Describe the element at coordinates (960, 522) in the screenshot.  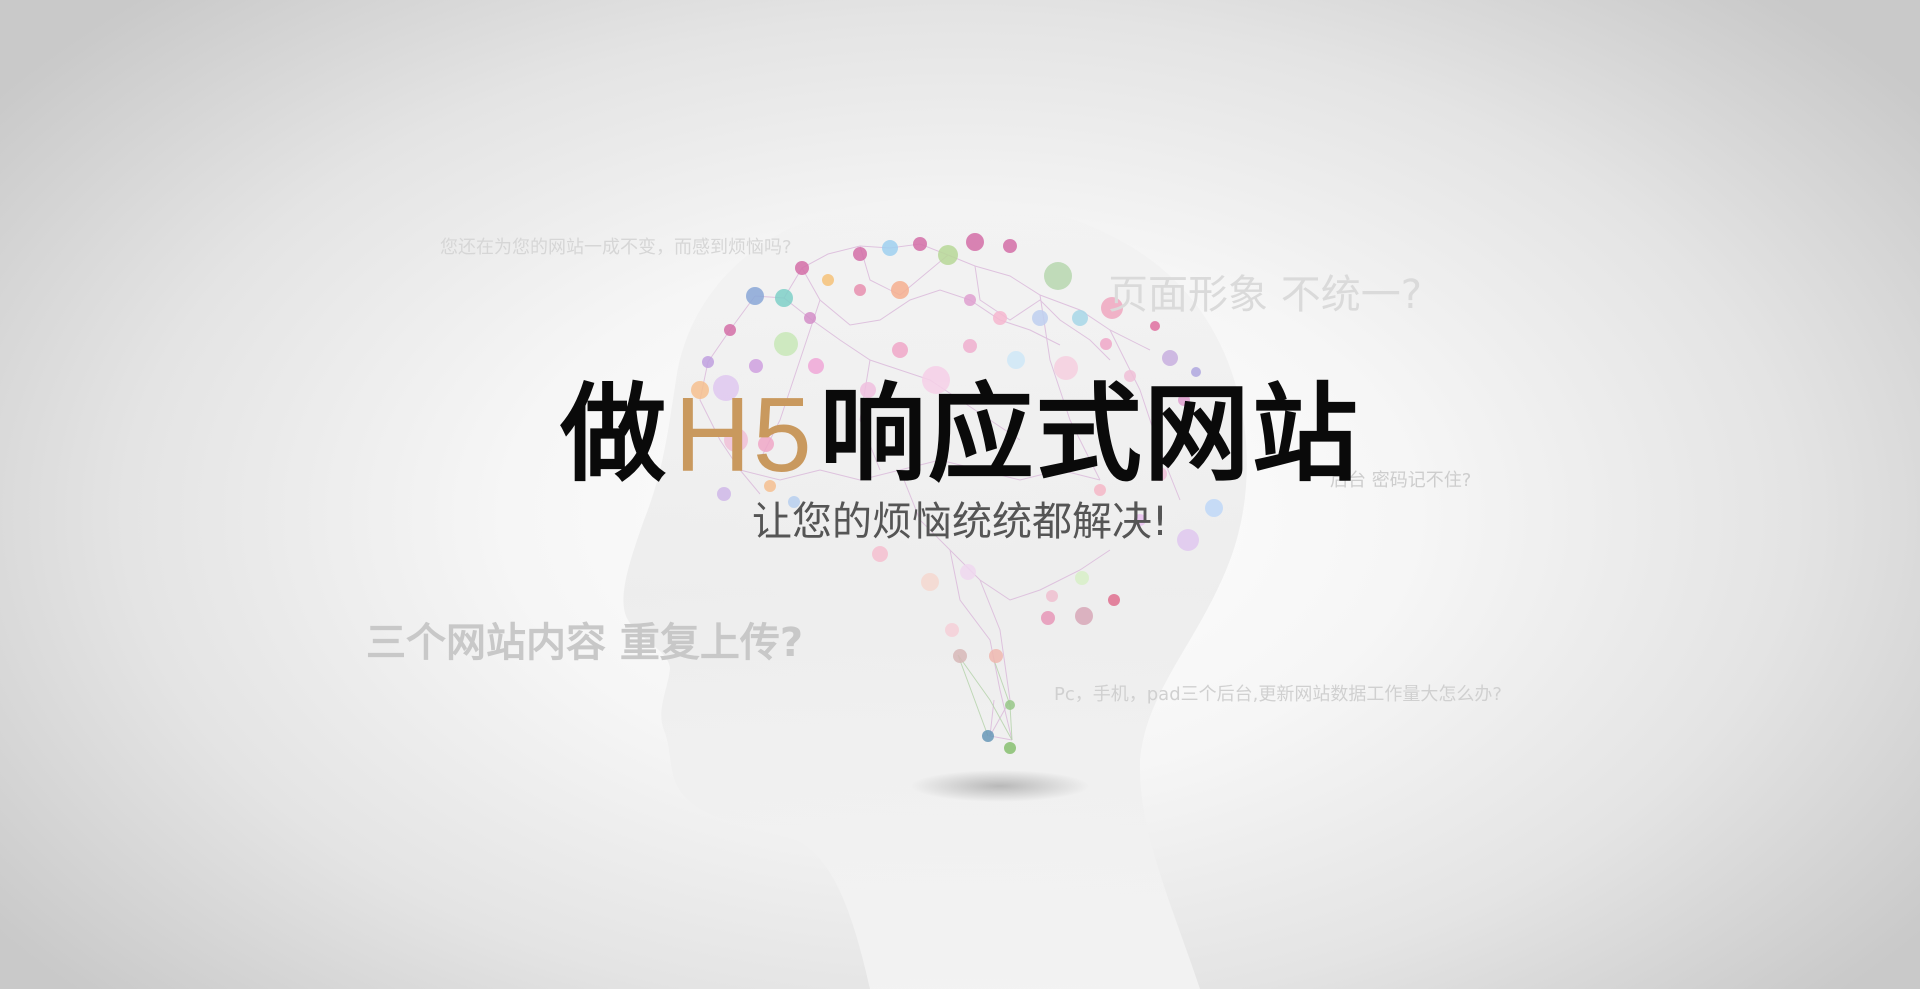
I see `hero-subline: 让您的烦恼统统都解决!` at that location.